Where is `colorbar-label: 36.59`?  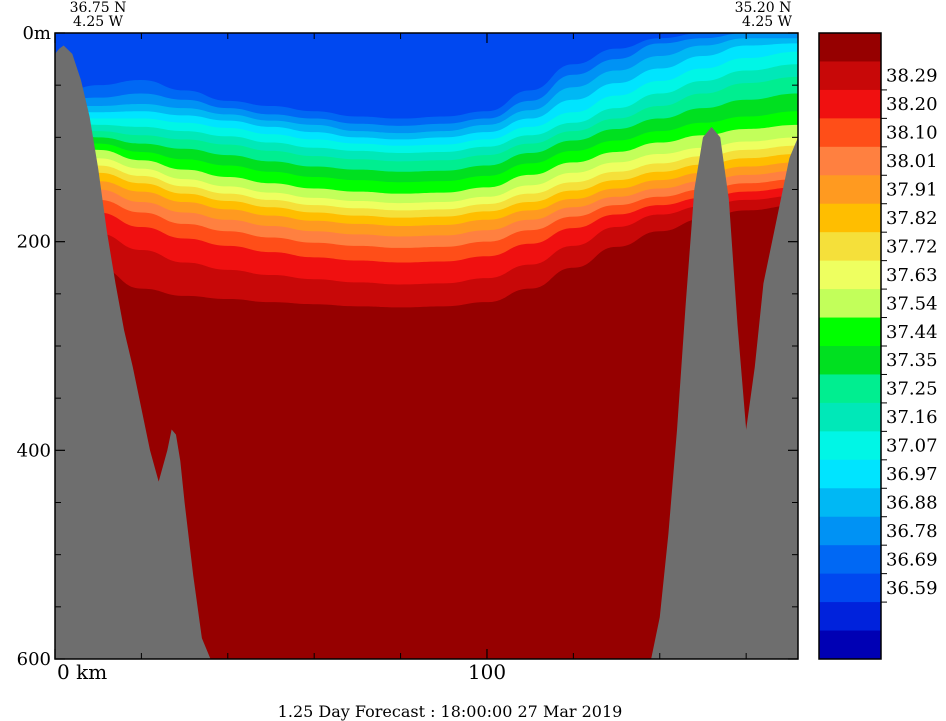
colorbar-label: 36.59 is located at coordinates (912, 588).